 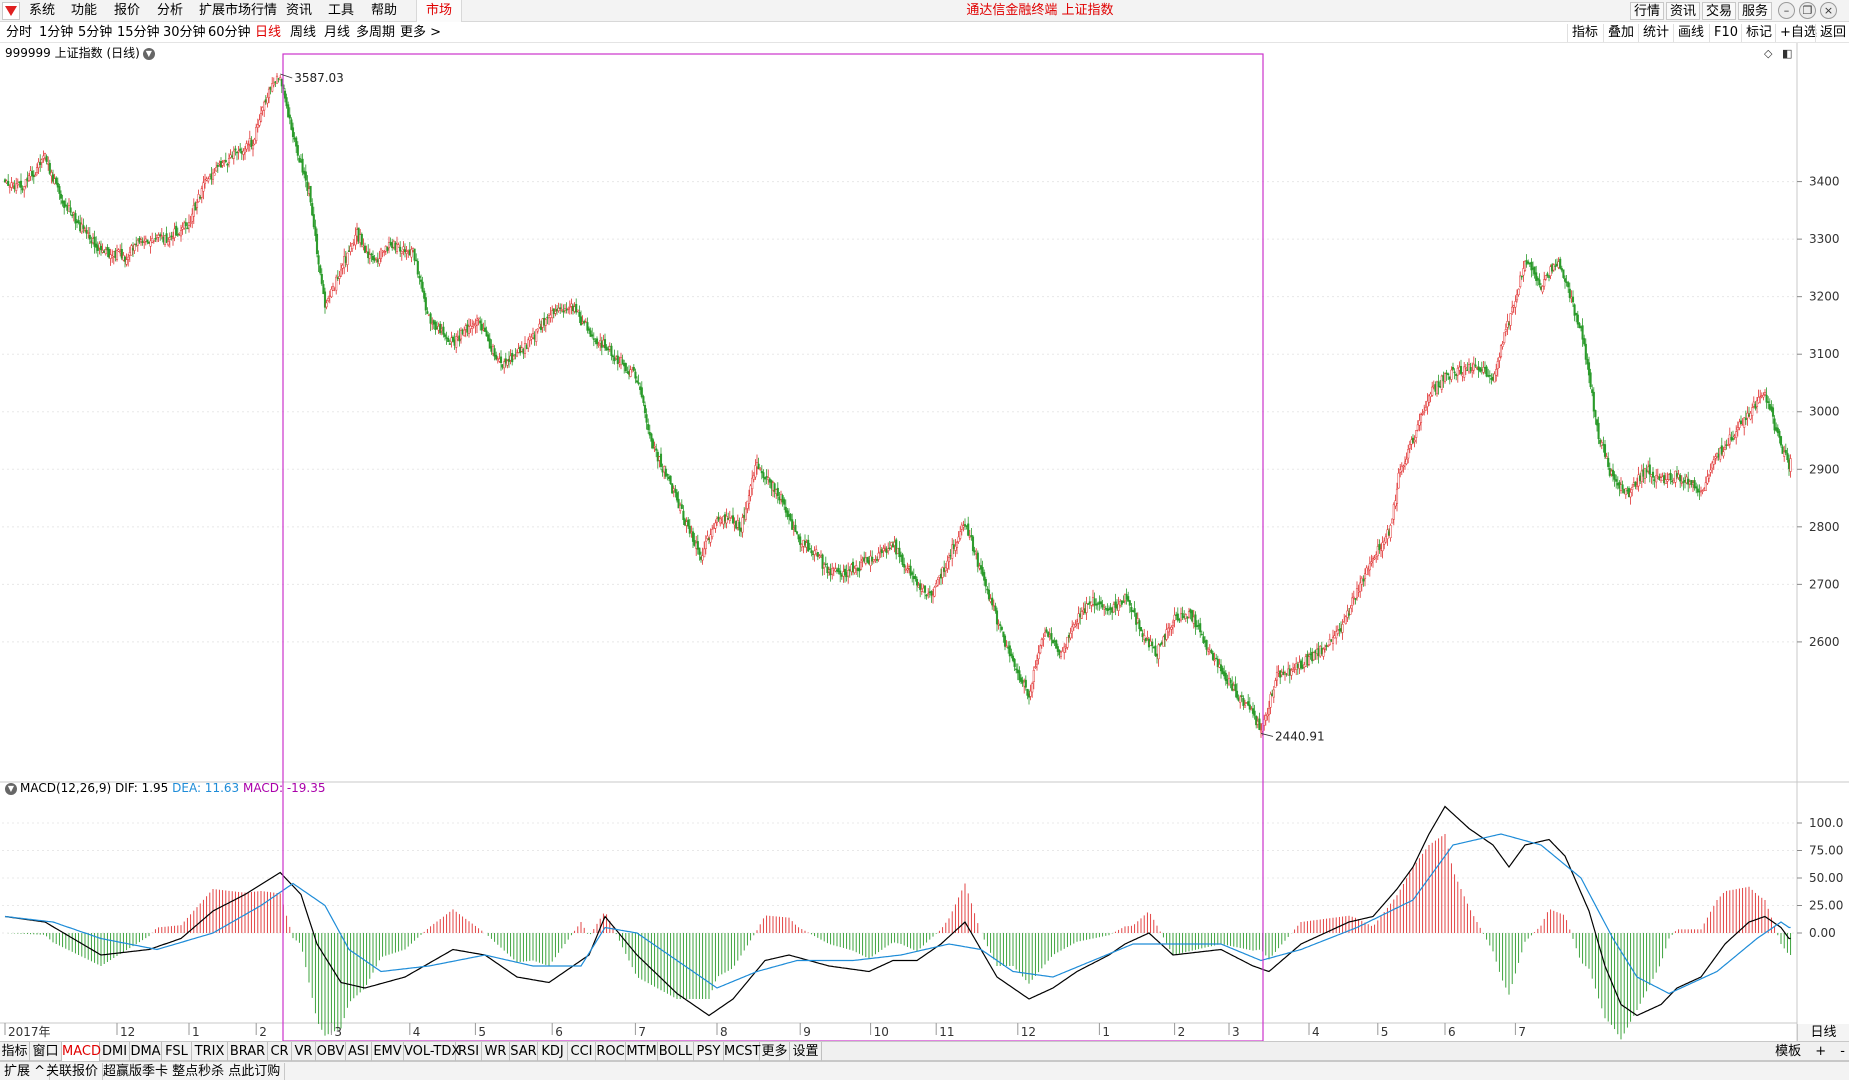 I want to click on indicator-tab-trix: TRIX, so click(x=210, y=1051).